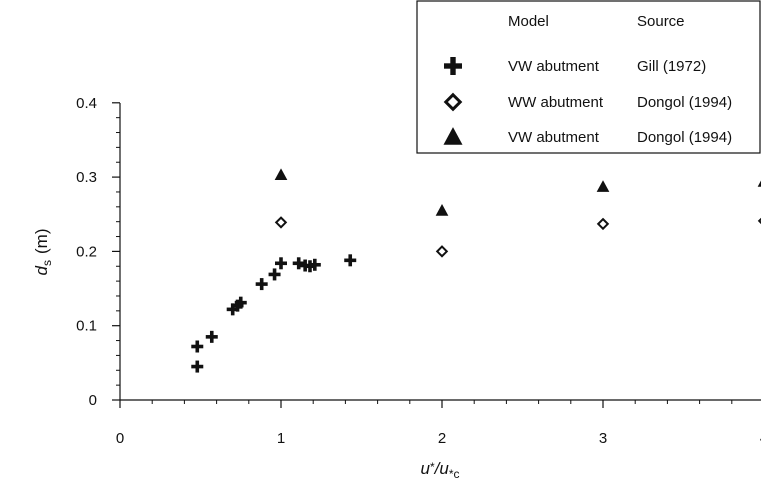 The height and width of the screenshot is (487, 761). Describe the element at coordinates (453, 66) in the screenshot. I see `legend-marker-plus` at that location.